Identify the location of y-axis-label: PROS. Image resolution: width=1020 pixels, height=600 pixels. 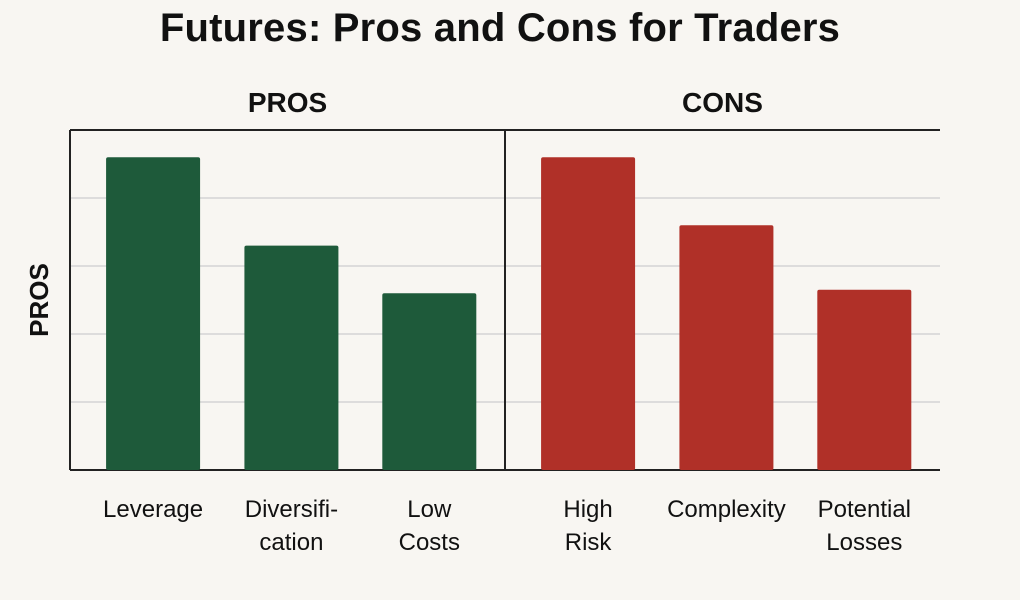
(39, 300).